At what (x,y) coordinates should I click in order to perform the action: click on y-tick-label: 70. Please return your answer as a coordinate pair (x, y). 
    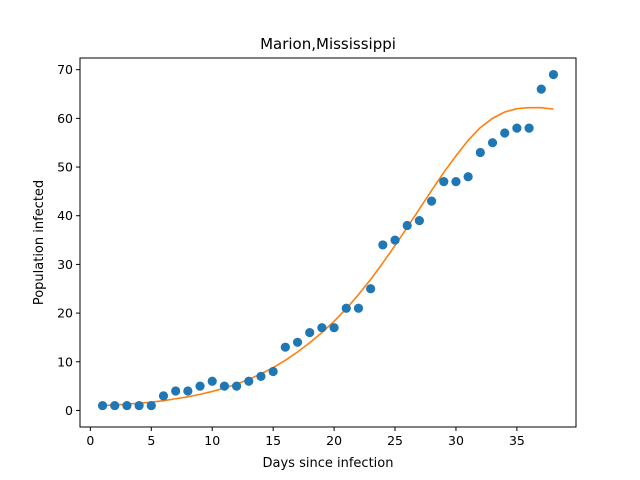
    Looking at the image, I should click on (65, 69).